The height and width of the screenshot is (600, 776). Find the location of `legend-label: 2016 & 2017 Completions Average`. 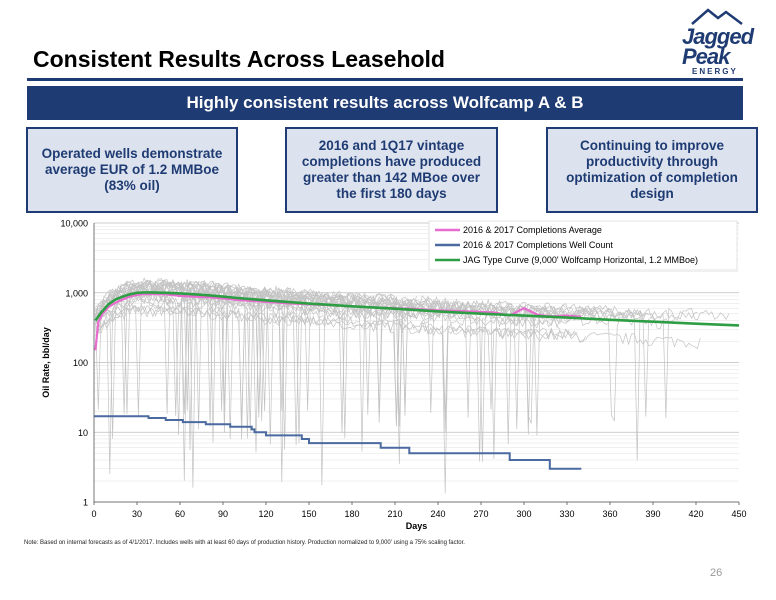

legend-label: 2016 & 2017 Completions Average is located at coordinates (532, 230).